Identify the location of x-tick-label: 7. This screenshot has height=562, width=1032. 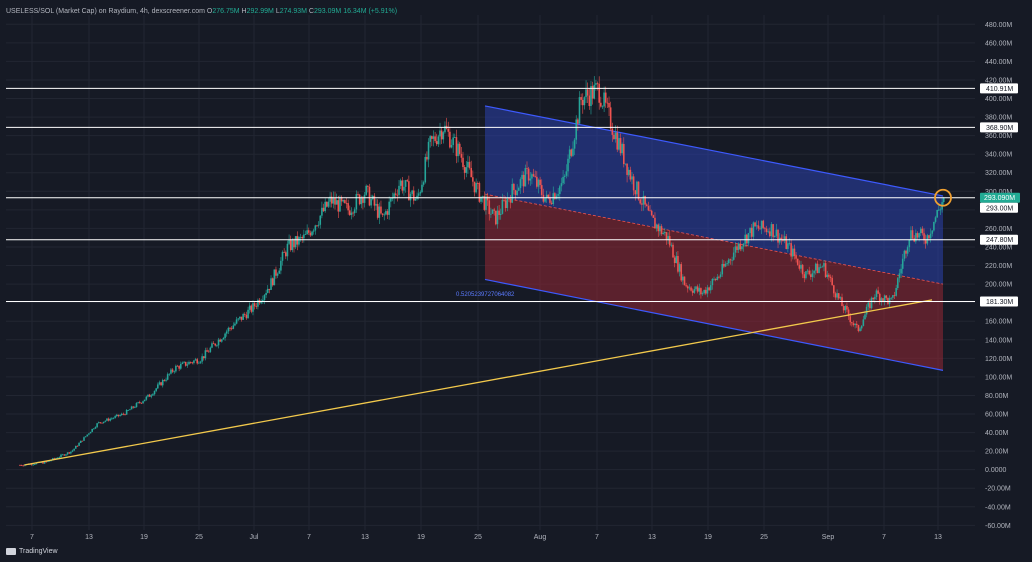
(309, 537).